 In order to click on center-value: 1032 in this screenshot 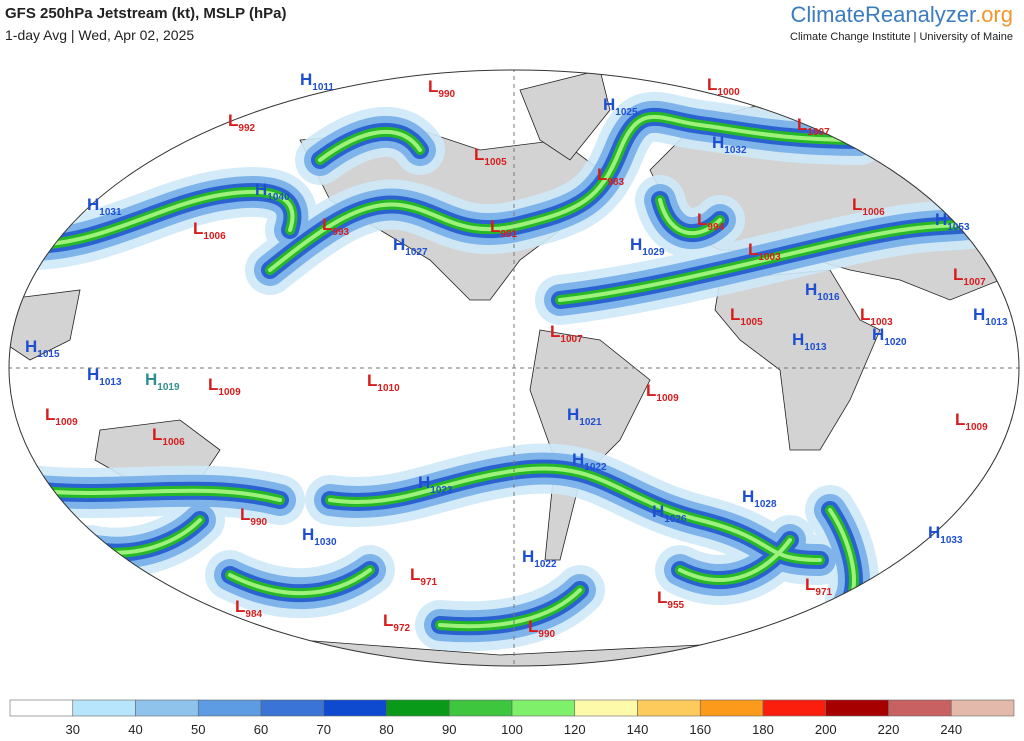, I will do `click(735, 150)`.